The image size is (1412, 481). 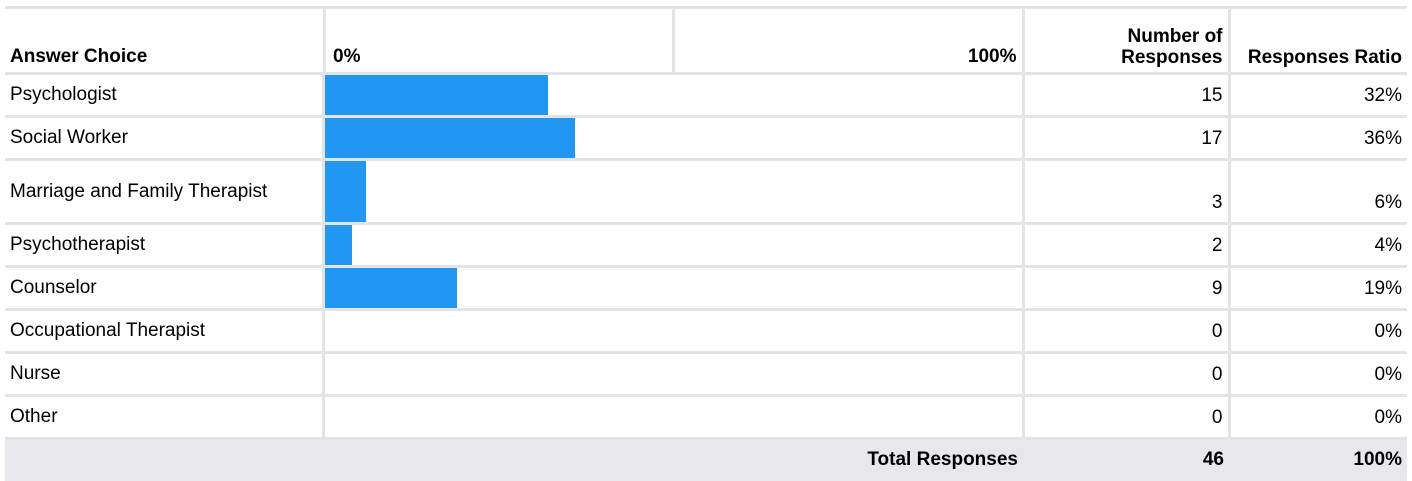 What do you see at coordinates (673, 459) in the screenshot?
I see `total-responses-label: Total Responses` at bounding box center [673, 459].